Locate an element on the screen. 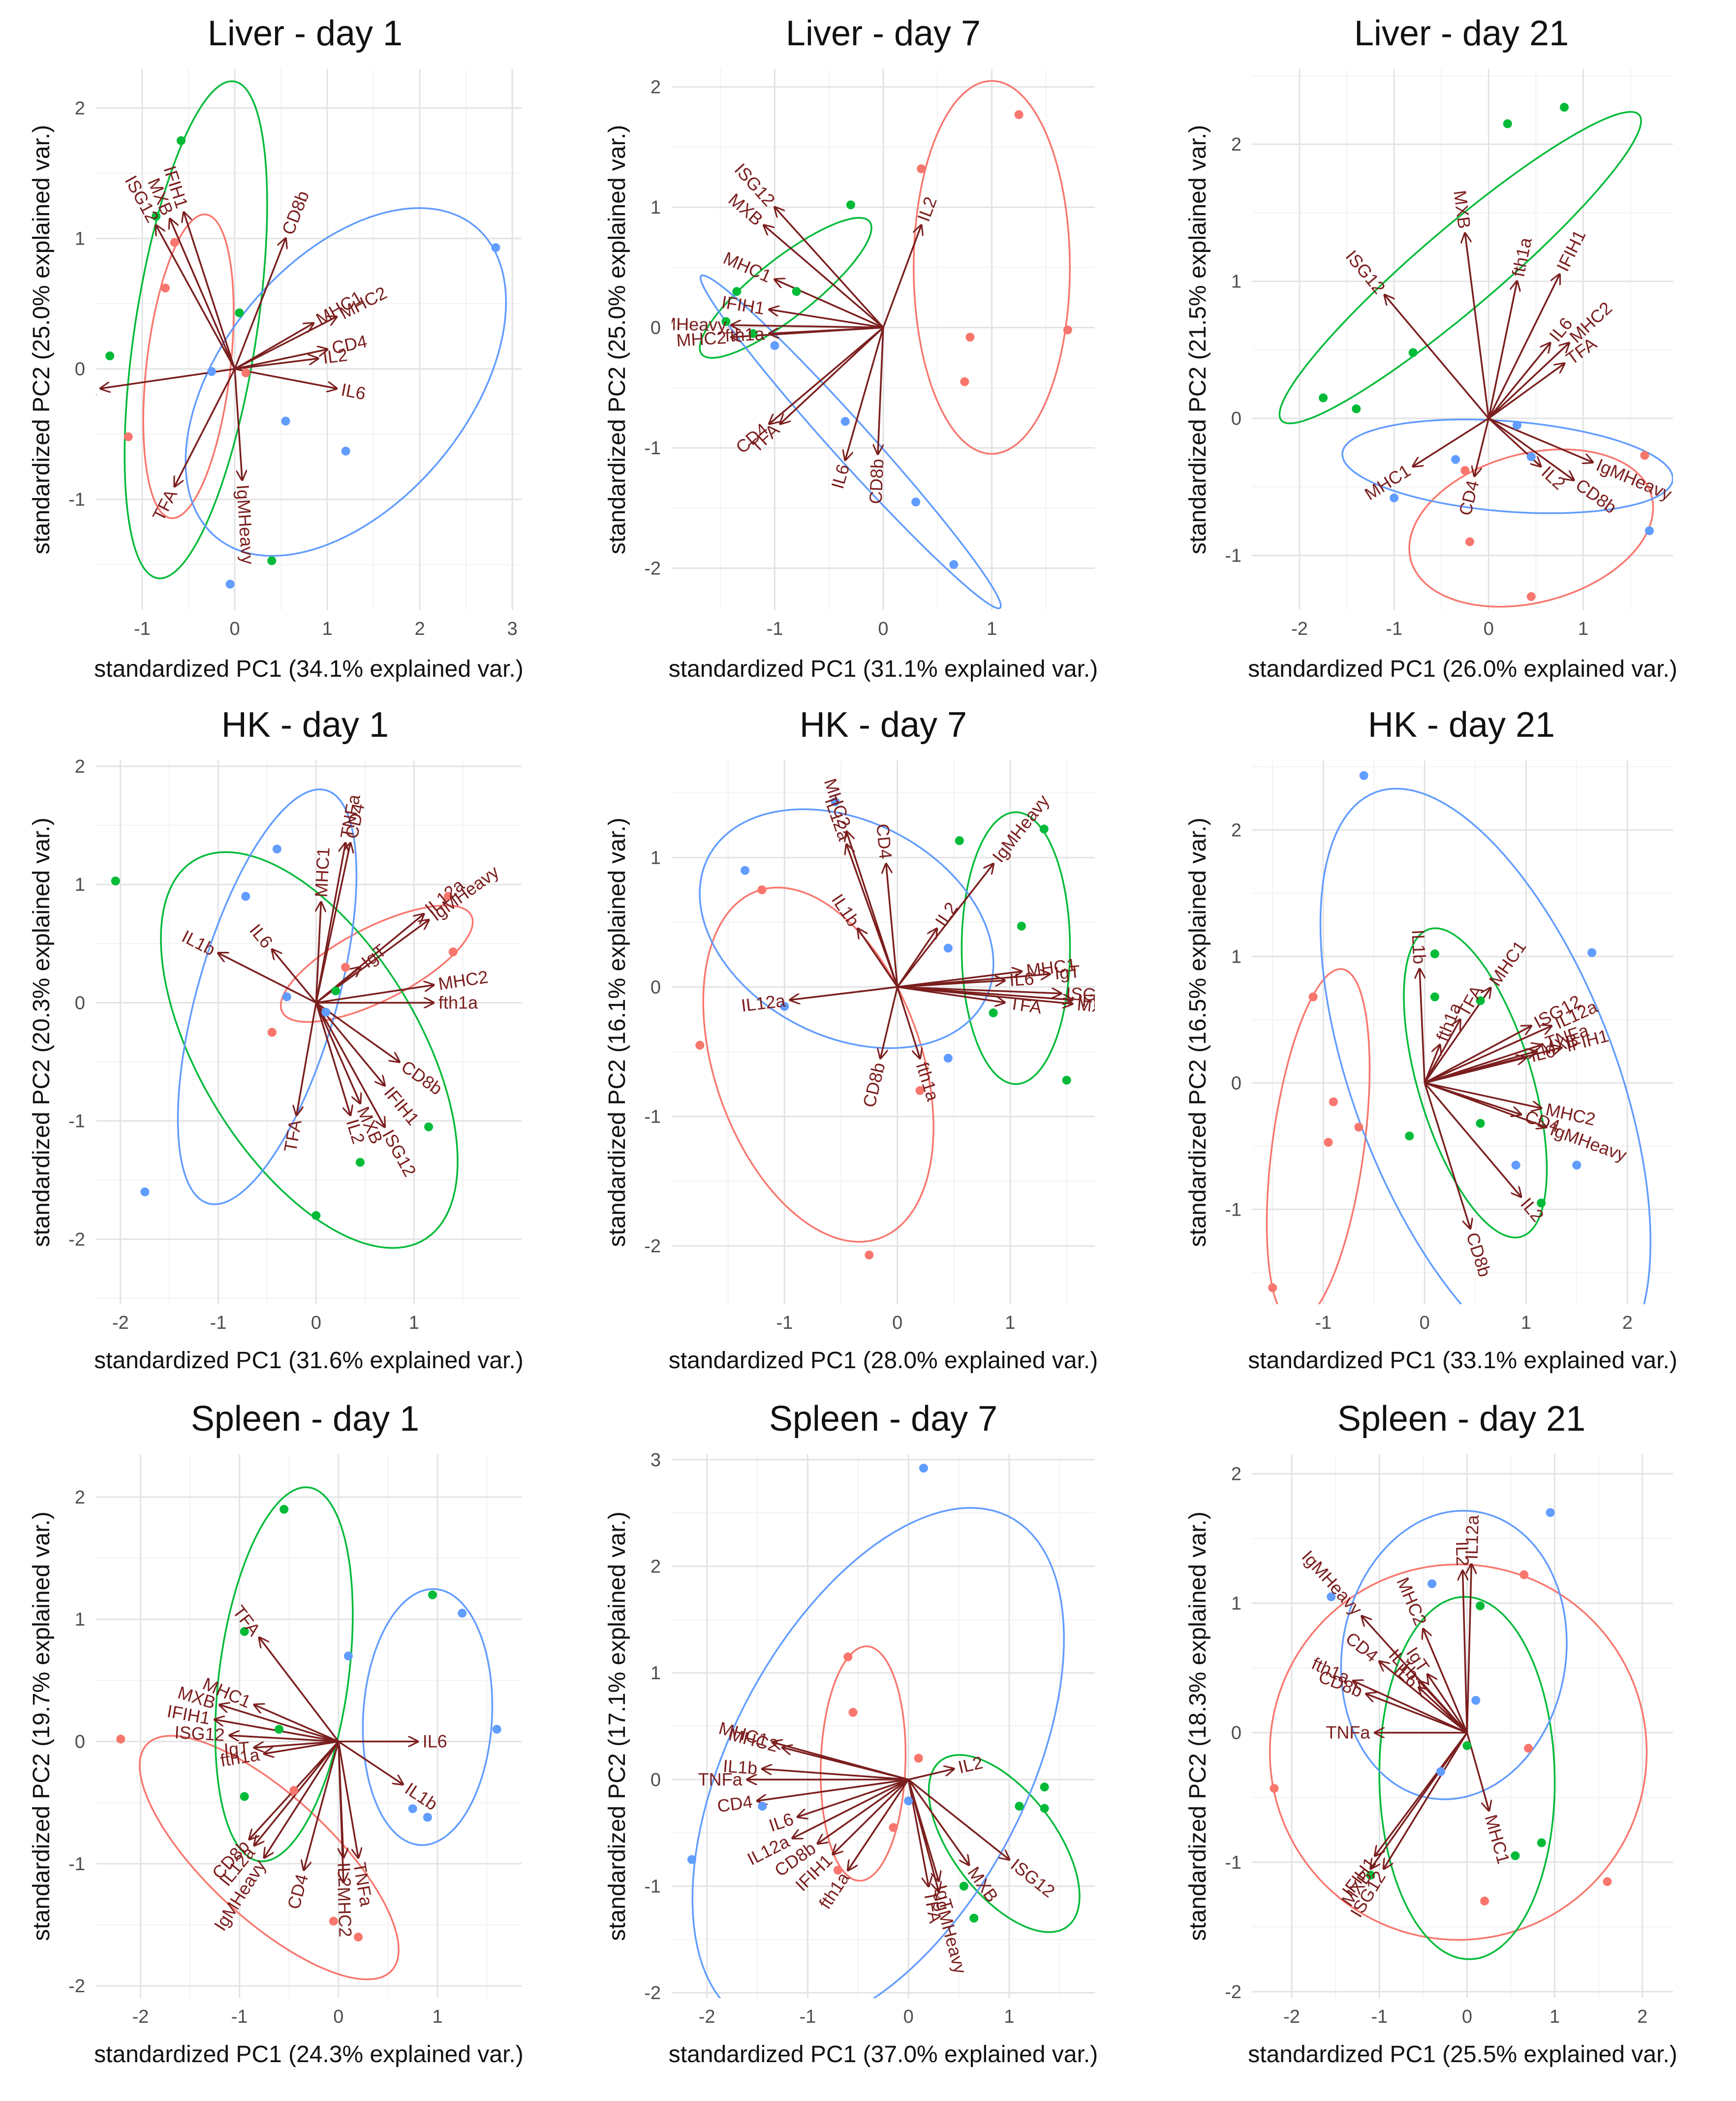 The height and width of the screenshot is (2101, 1736). x-tick-label: -2 is located at coordinates (707, 2017).